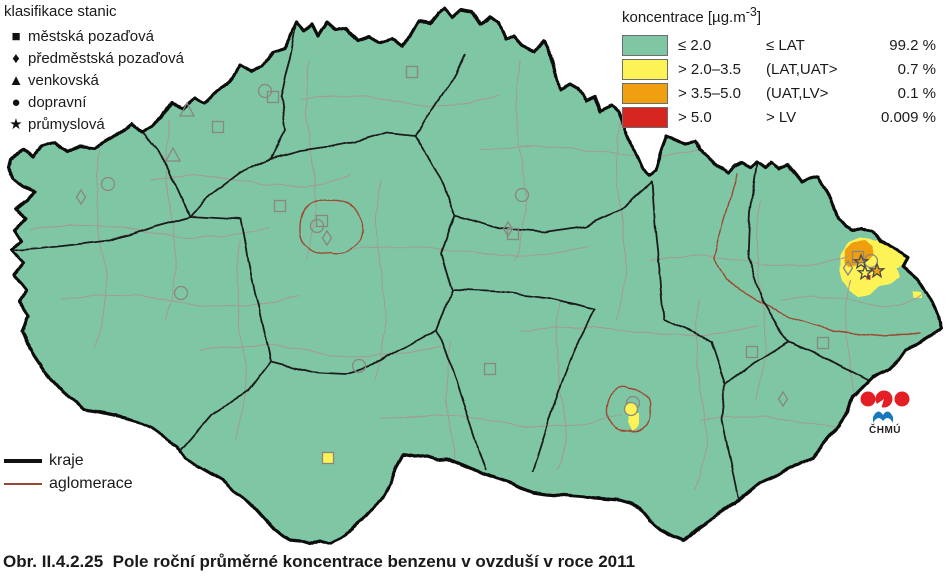 The width and height of the screenshot is (950, 585). I want to click on limit-label: (LAT,UAT>, so click(802, 69).